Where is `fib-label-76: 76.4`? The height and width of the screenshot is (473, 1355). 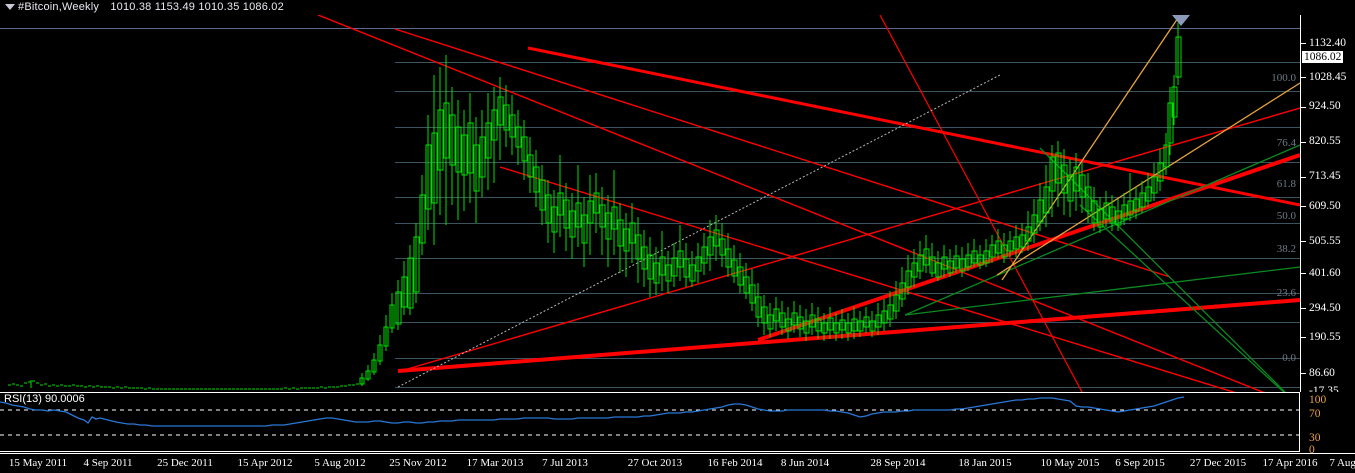
fib-label-76: 76.4 is located at coordinates (1286, 143).